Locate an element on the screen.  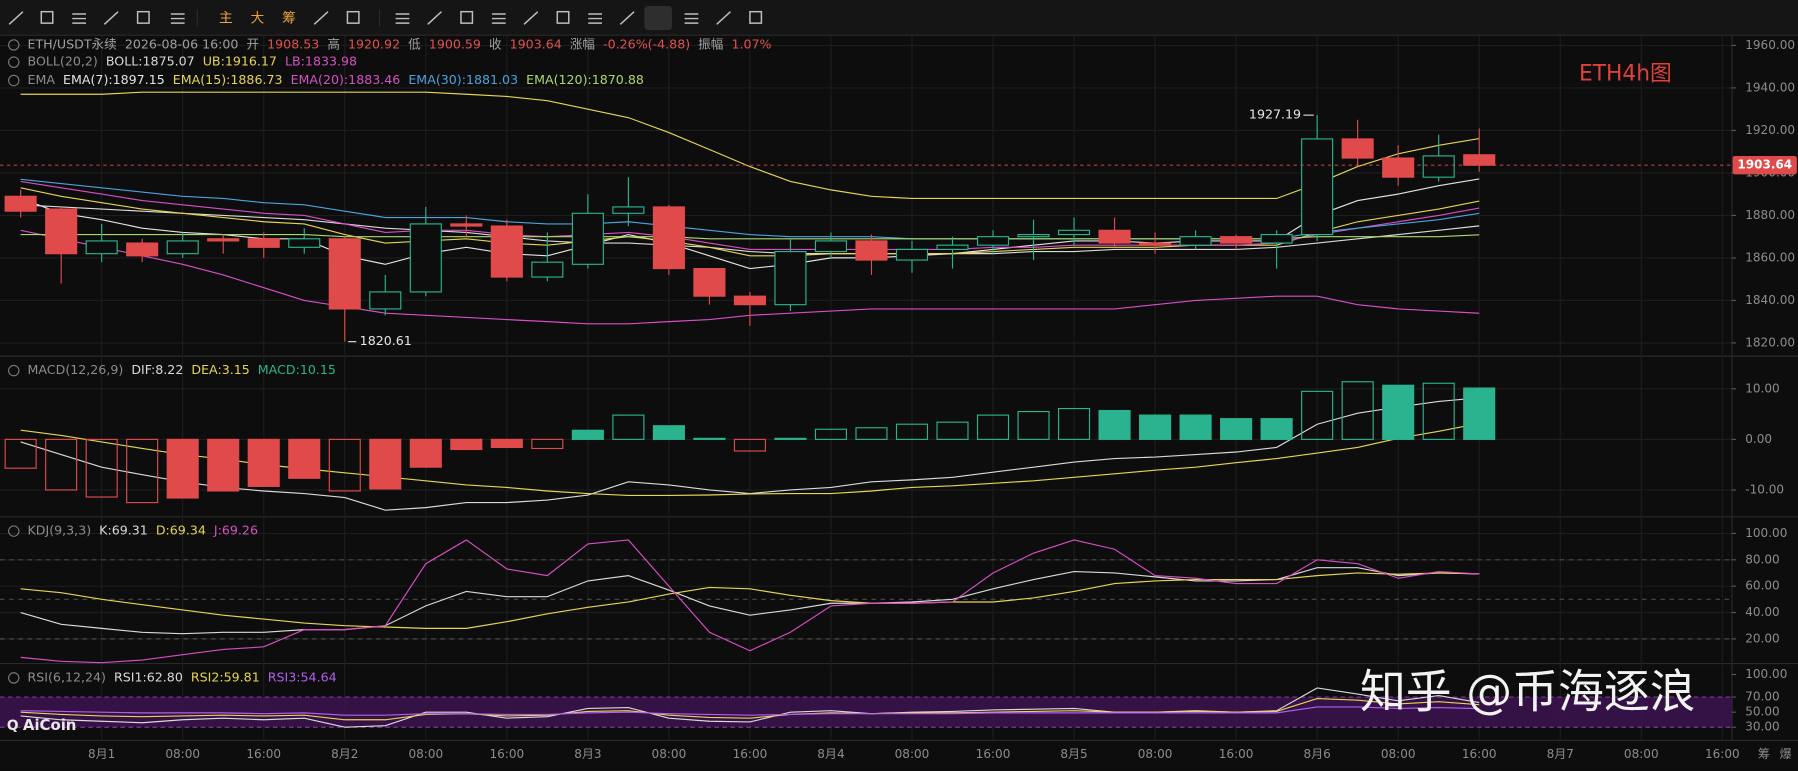
tool-label: 大 is located at coordinates (258, 19).